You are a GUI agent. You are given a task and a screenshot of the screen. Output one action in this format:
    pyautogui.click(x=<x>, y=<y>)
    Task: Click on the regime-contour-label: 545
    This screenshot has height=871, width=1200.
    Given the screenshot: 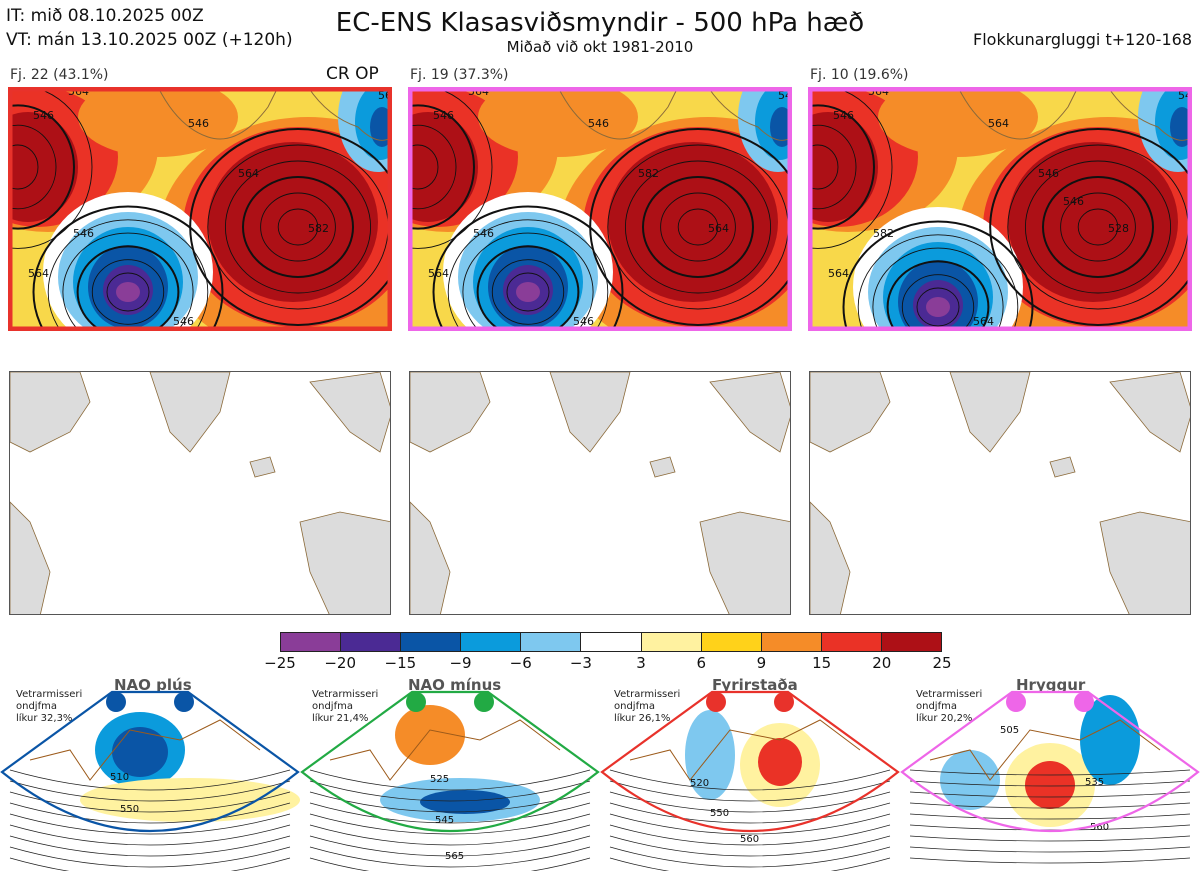 What is the action you would take?
    pyautogui.click(x=444, y=820)
    